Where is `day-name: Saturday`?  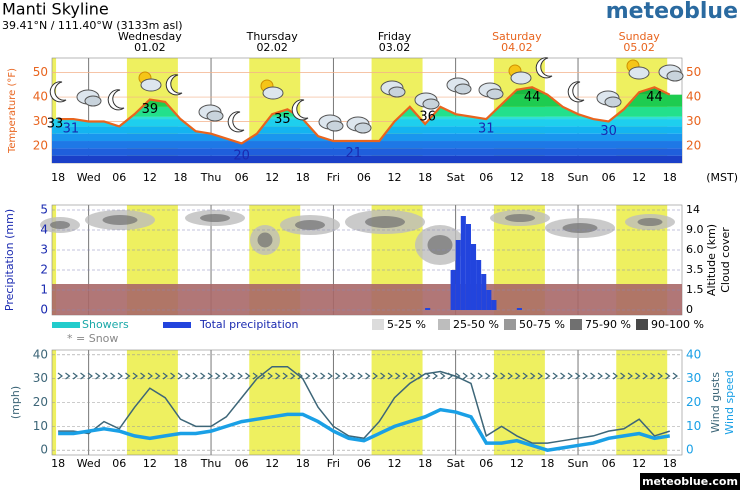 day-name: Saturday is located at coordinates (517, 36).